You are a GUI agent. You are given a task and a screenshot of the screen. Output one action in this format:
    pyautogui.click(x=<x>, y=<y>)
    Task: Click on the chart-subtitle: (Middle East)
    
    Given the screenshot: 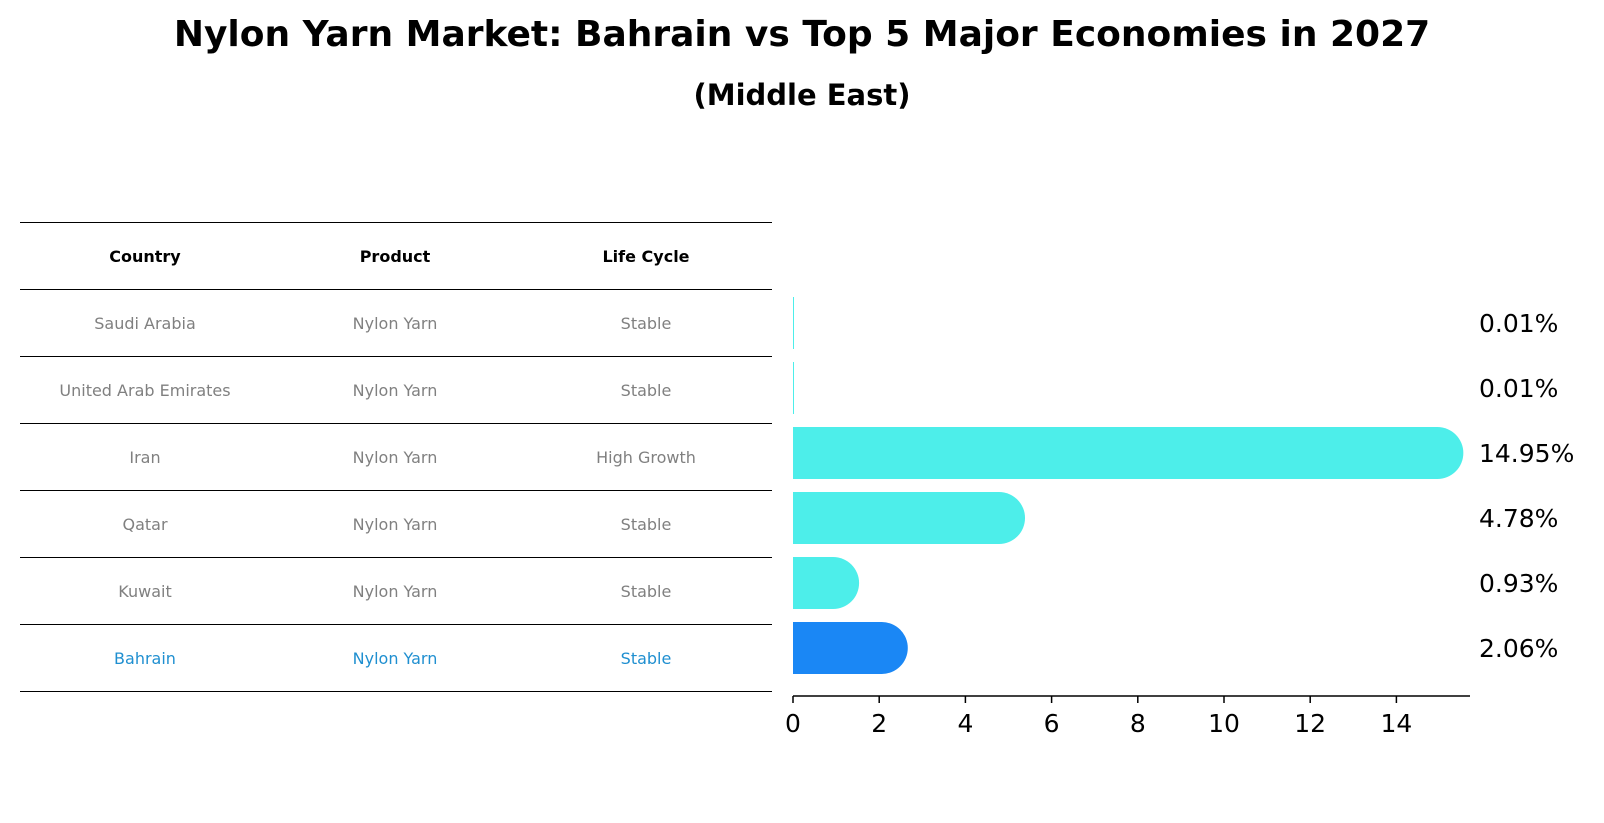 What is the action you would take?
    pyautogui.click(x=802, y=95)
    